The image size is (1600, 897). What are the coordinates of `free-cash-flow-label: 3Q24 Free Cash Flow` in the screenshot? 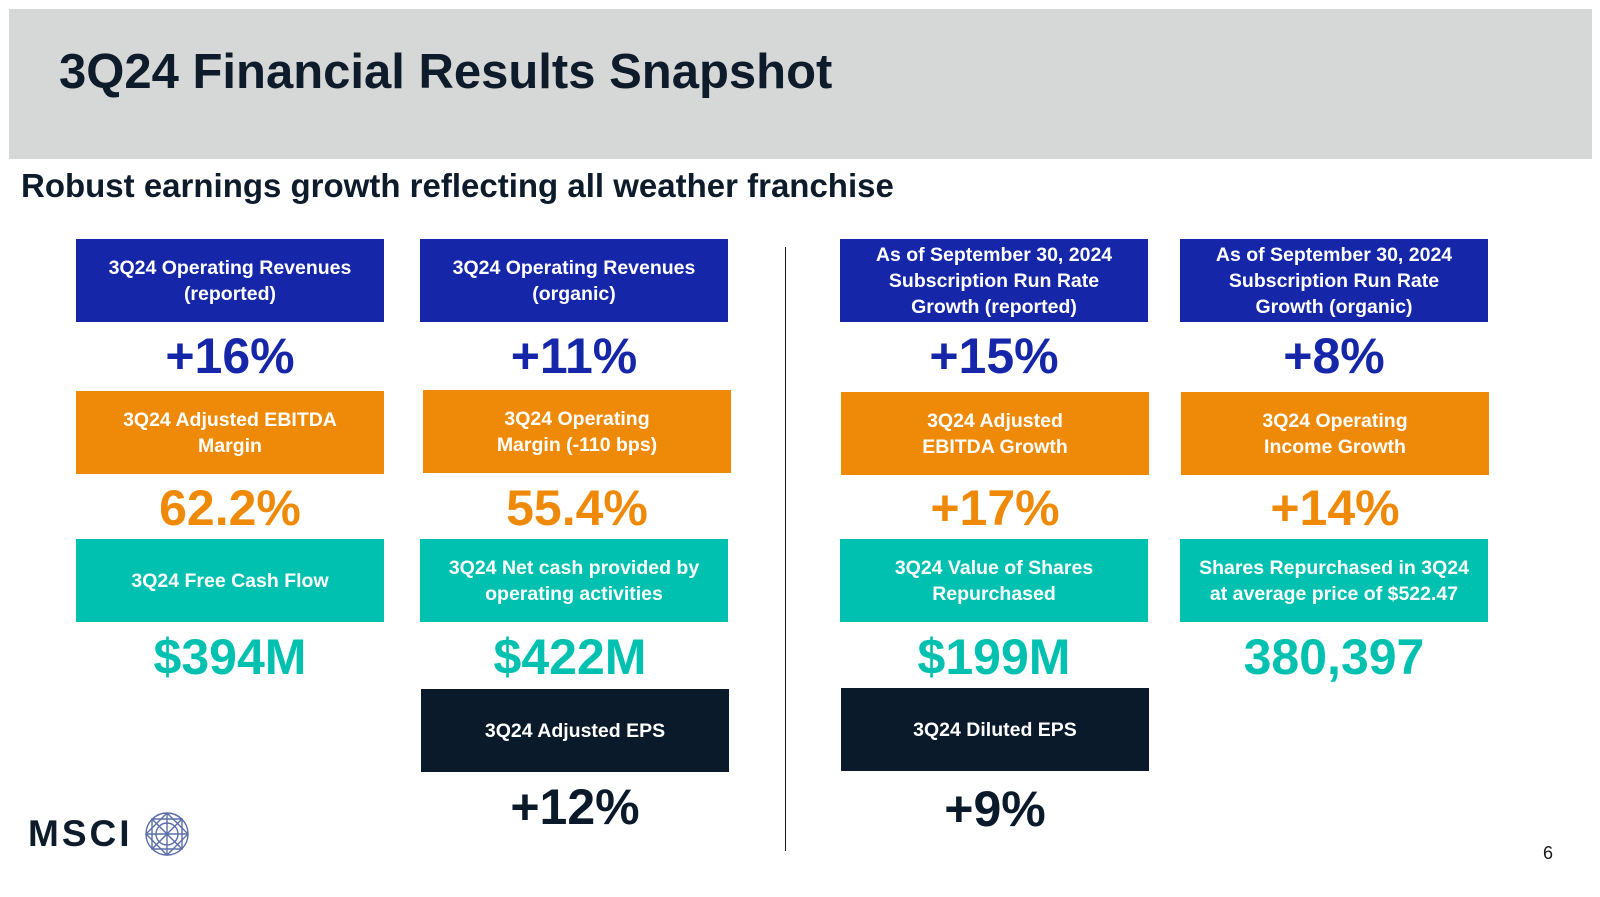 It's located at (230, 580).